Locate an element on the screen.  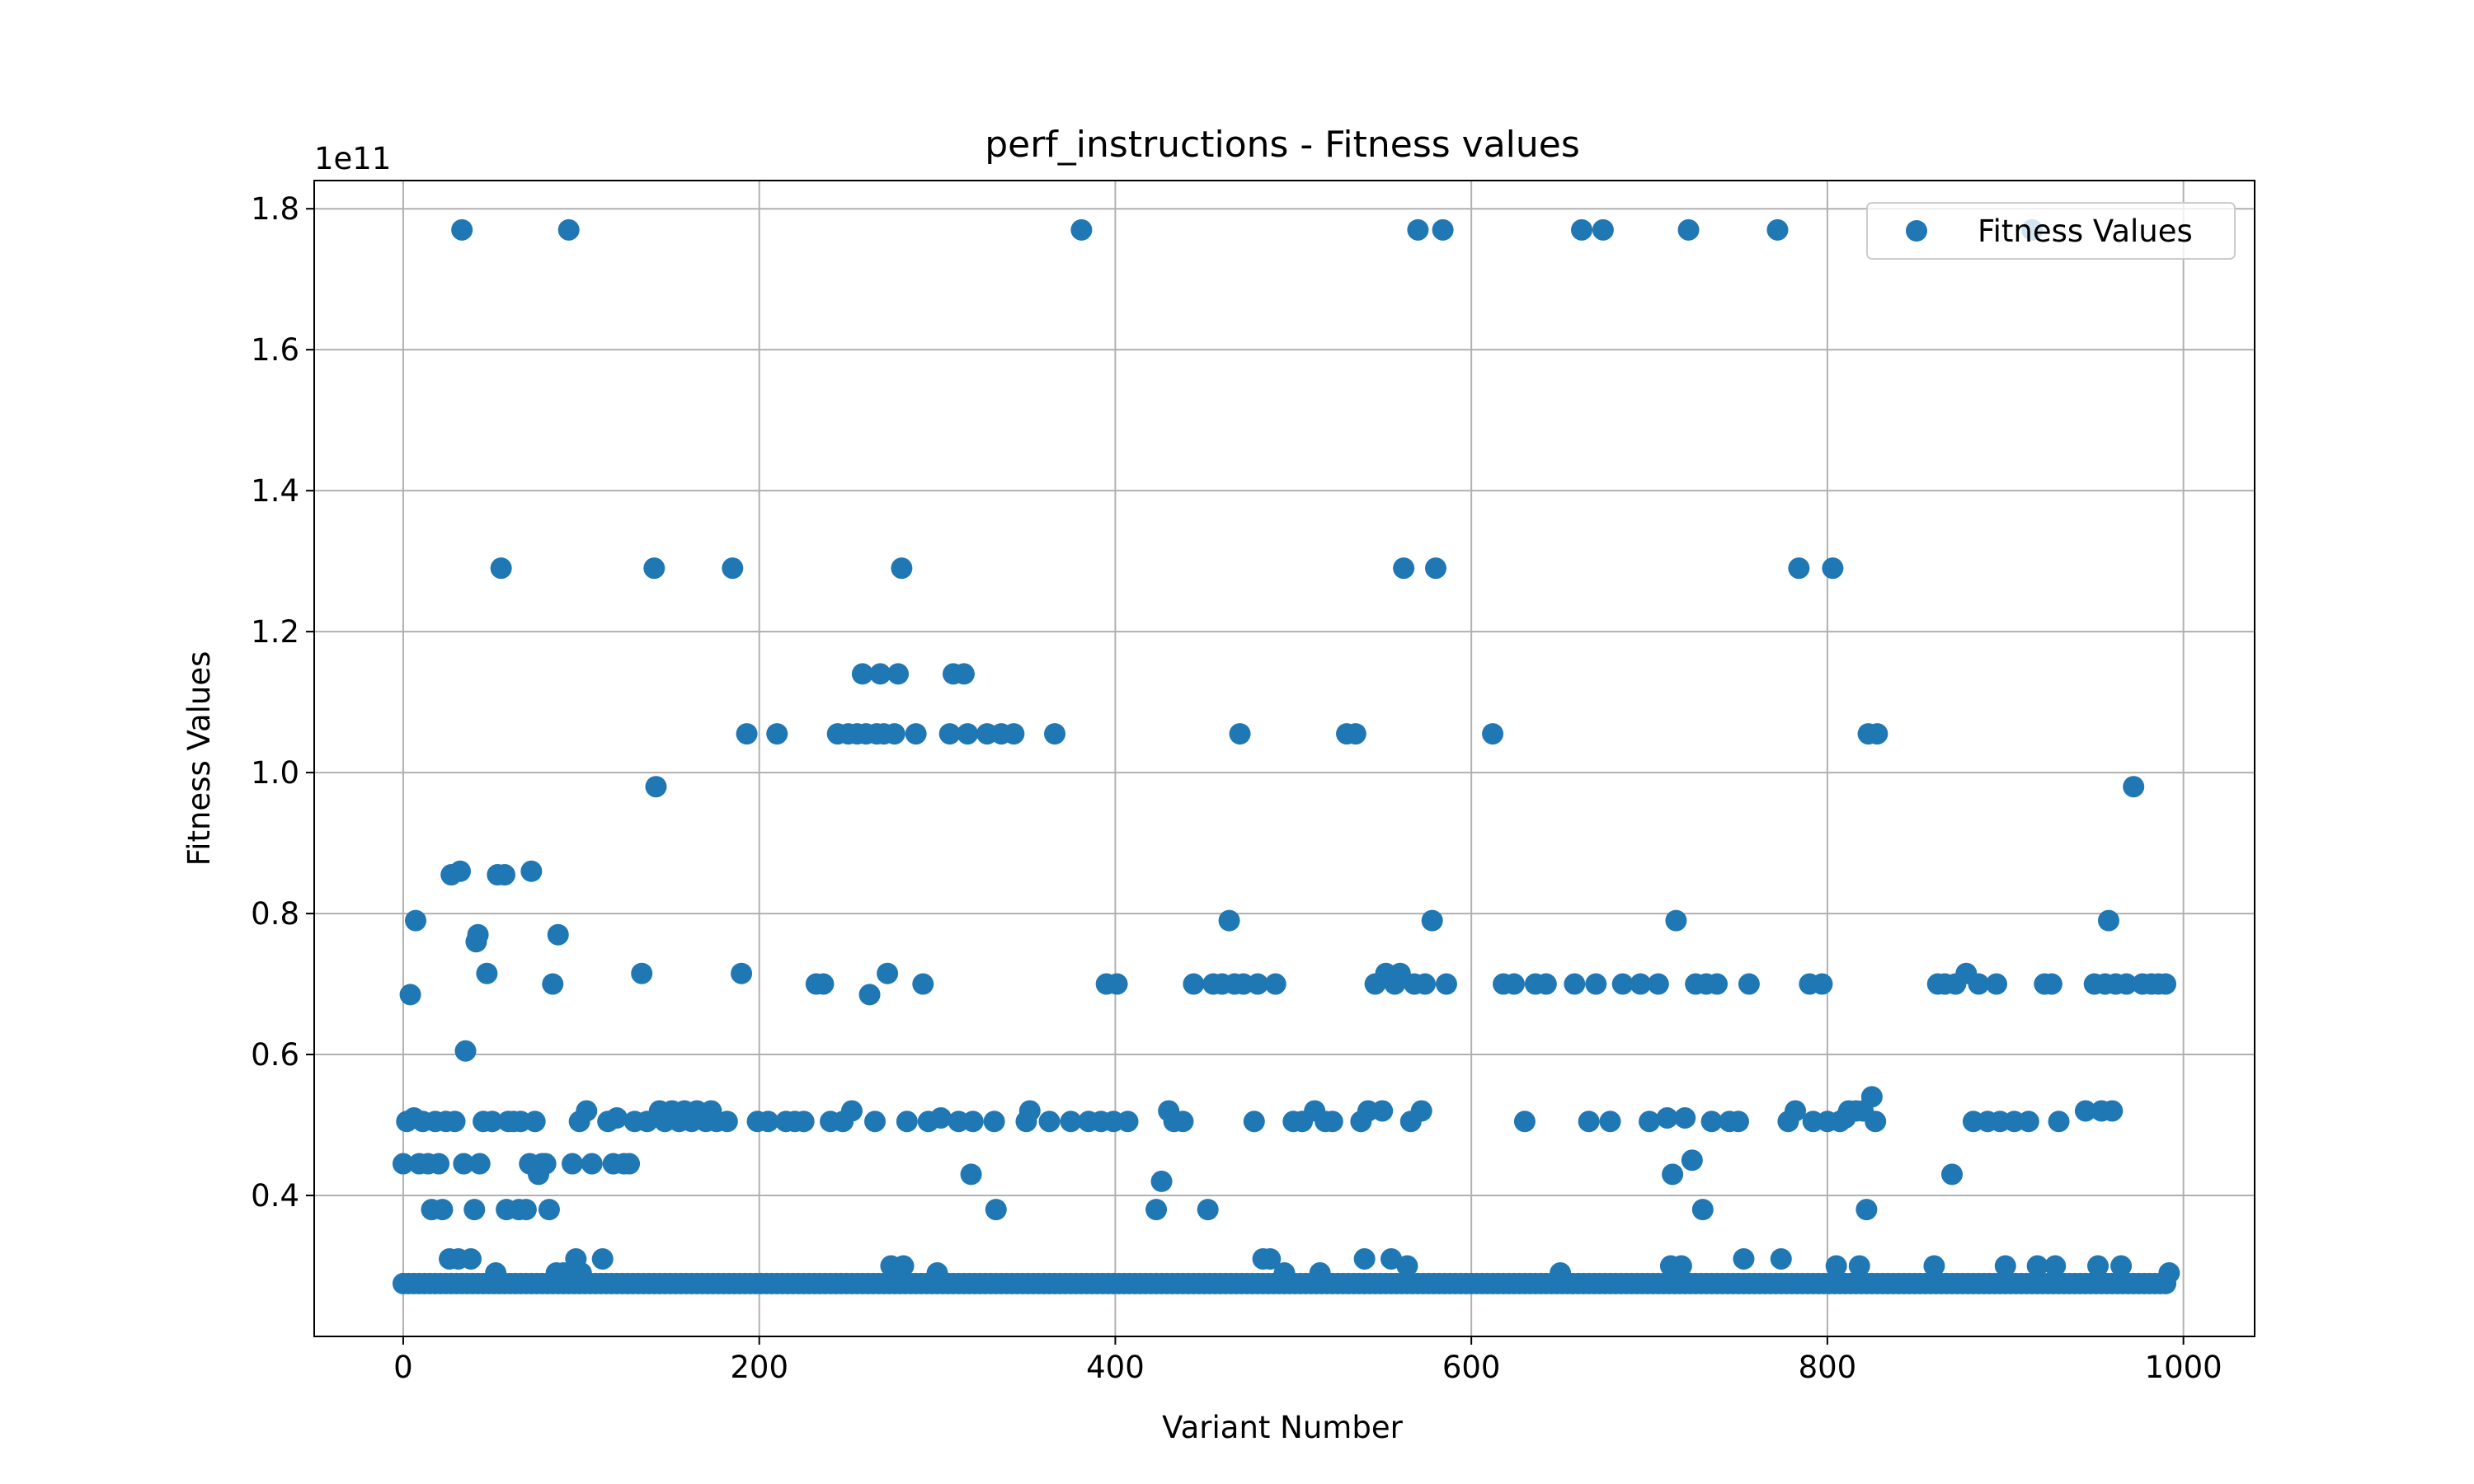
x-tick-label: 0 is located at coordinates (403, 1367).